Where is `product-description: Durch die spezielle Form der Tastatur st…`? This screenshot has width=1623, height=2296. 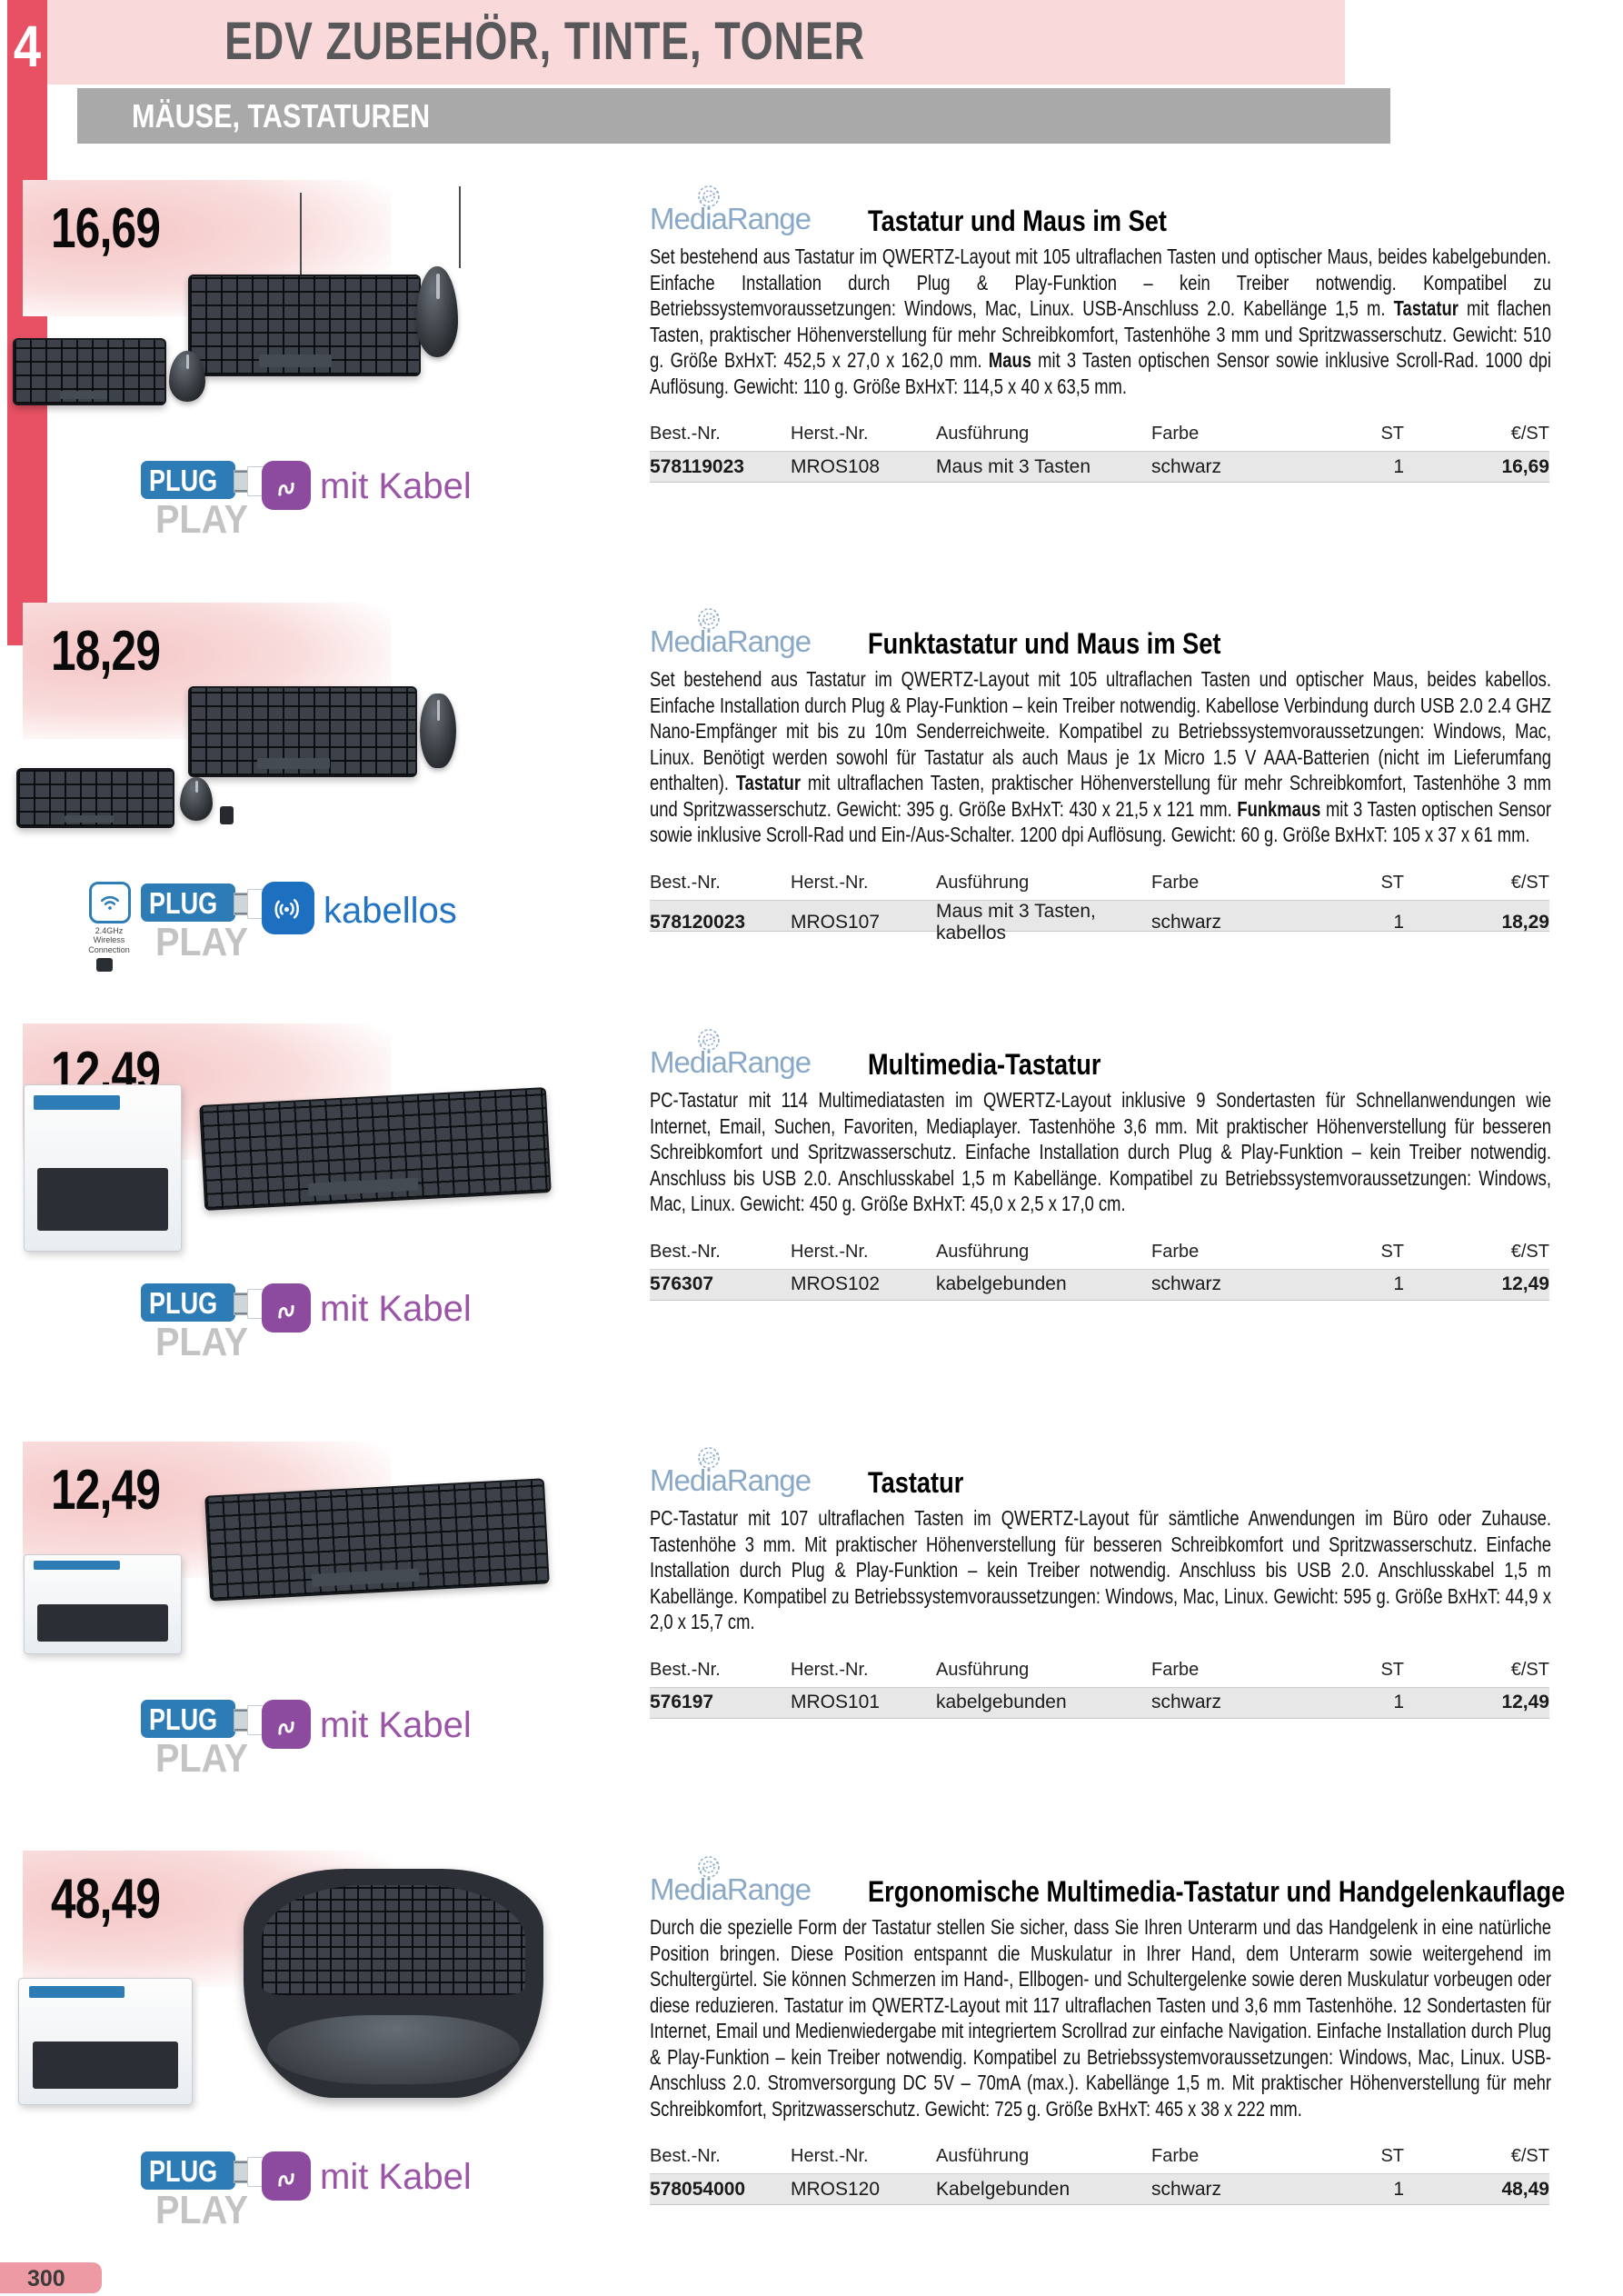
product-description: Durch die spezielle Form der Tastatur st… is located at coordinates (1100, 2018).